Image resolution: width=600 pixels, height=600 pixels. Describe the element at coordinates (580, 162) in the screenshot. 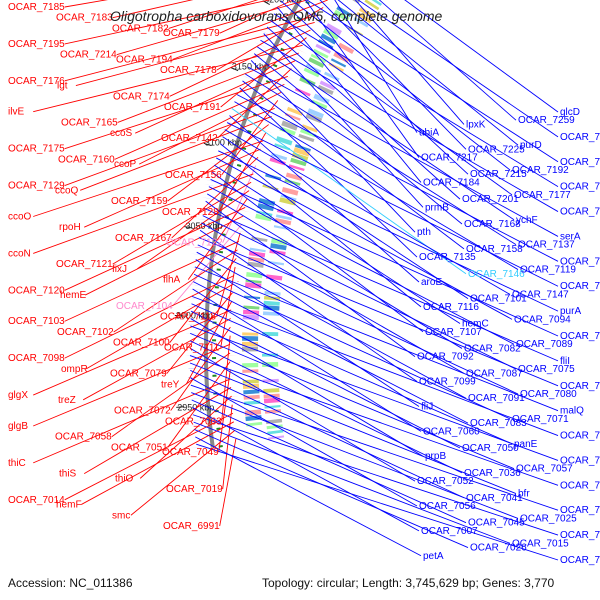

I see `reverse-gene-label: OCAR_7206` at that location.